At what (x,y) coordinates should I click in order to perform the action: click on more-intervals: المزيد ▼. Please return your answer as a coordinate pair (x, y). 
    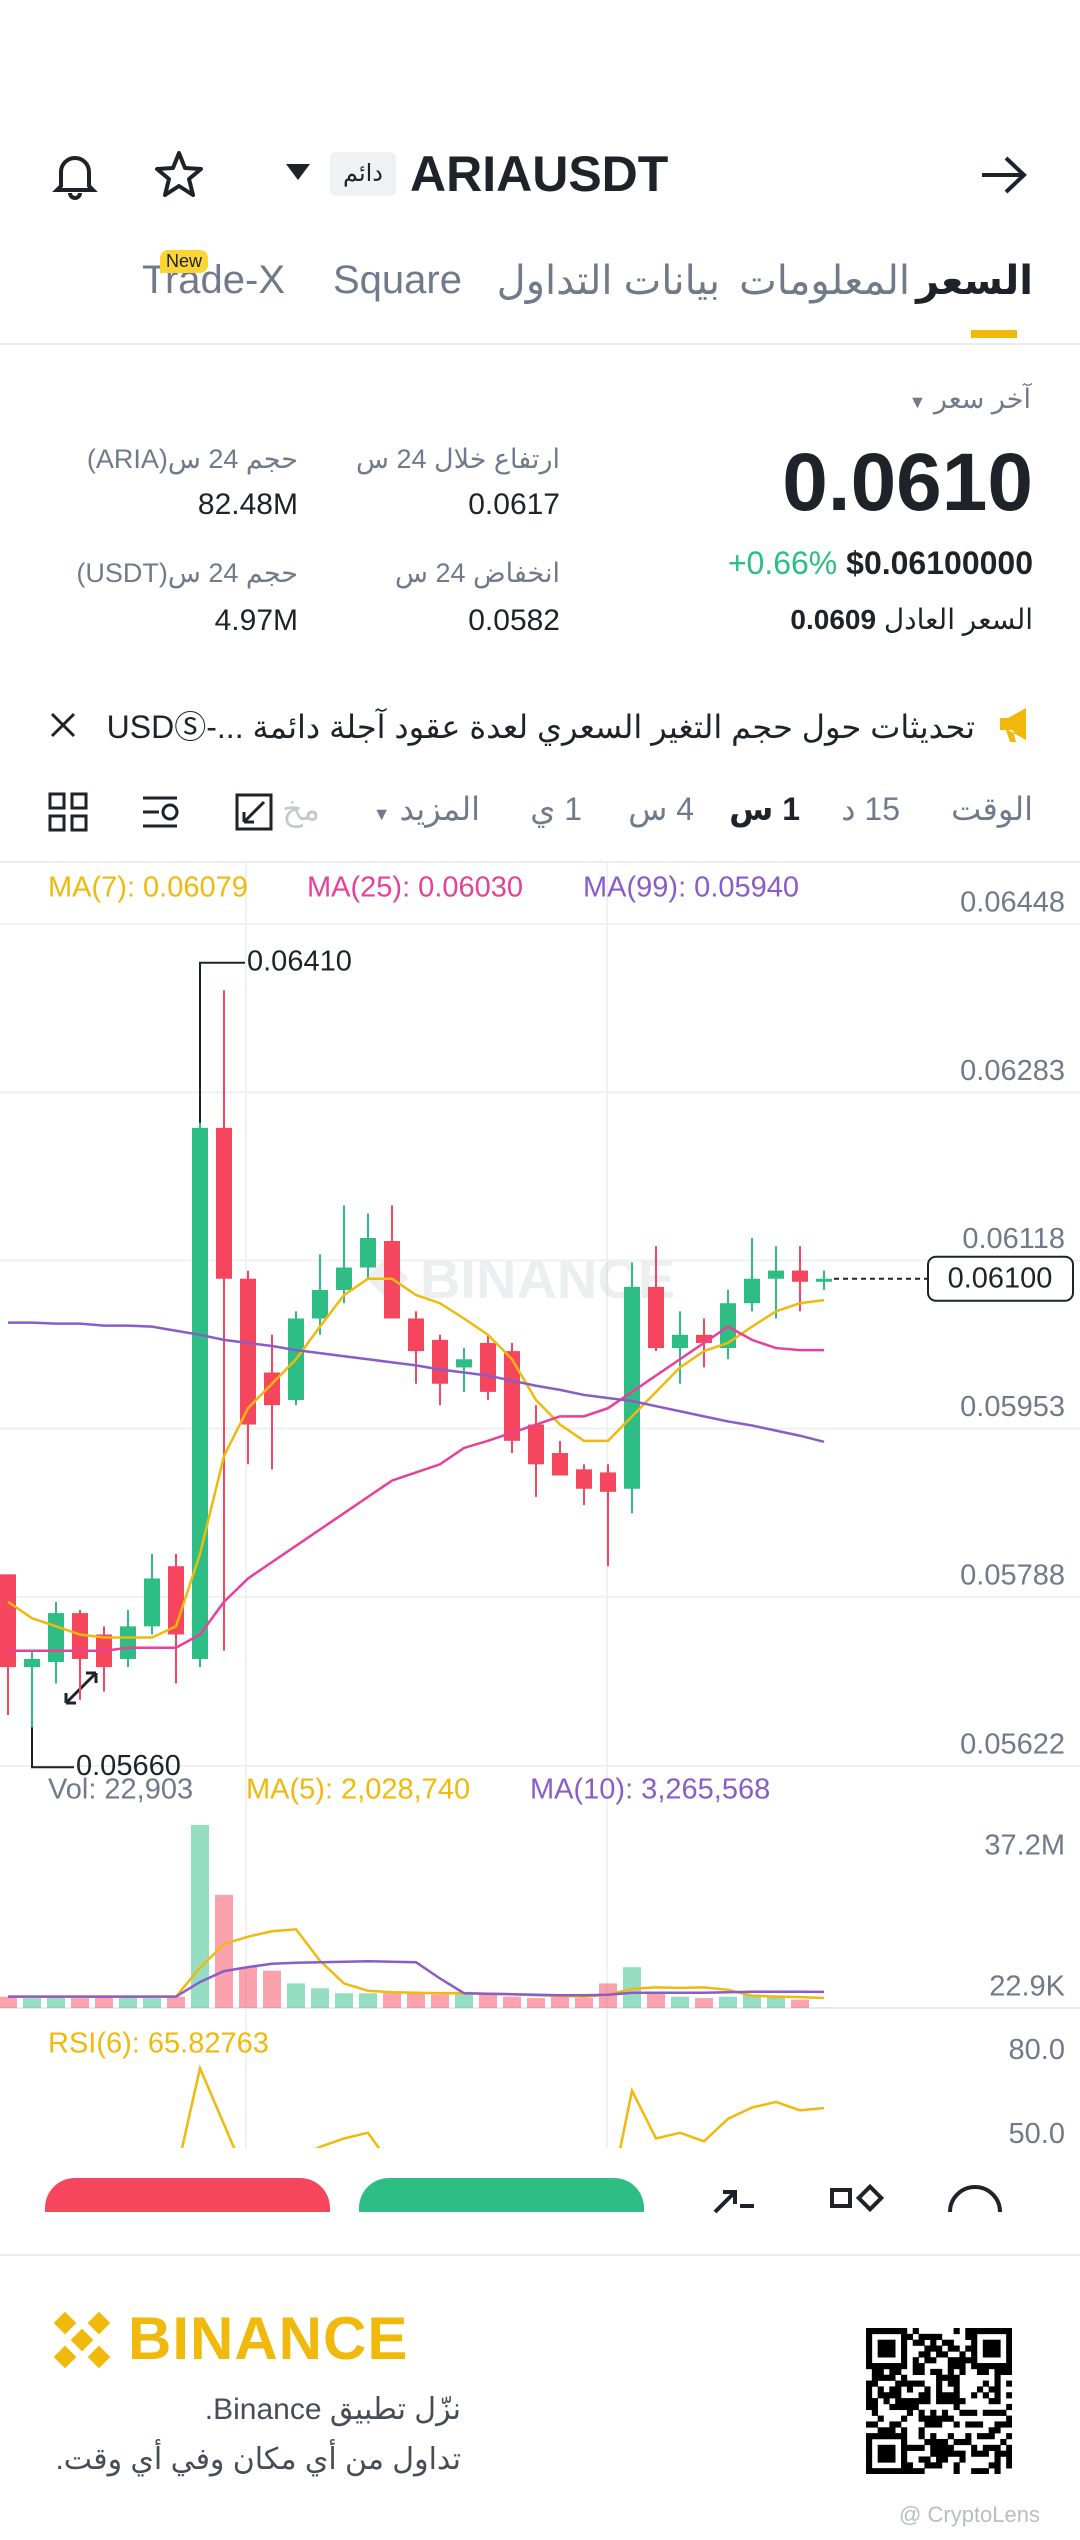
    Looking at the image, I should click on (426, 809).